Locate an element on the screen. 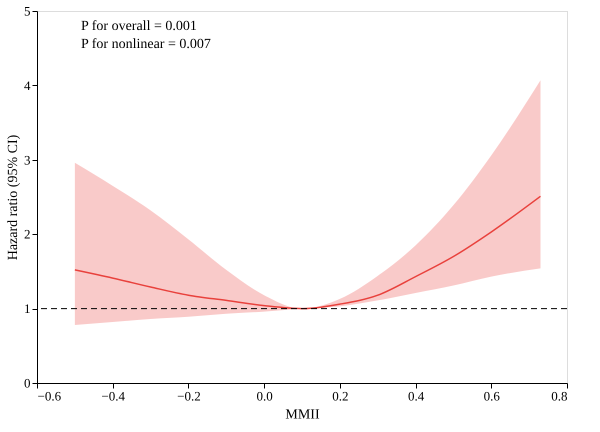  y-tick-label: 0 is located at coordinates (27, 383).